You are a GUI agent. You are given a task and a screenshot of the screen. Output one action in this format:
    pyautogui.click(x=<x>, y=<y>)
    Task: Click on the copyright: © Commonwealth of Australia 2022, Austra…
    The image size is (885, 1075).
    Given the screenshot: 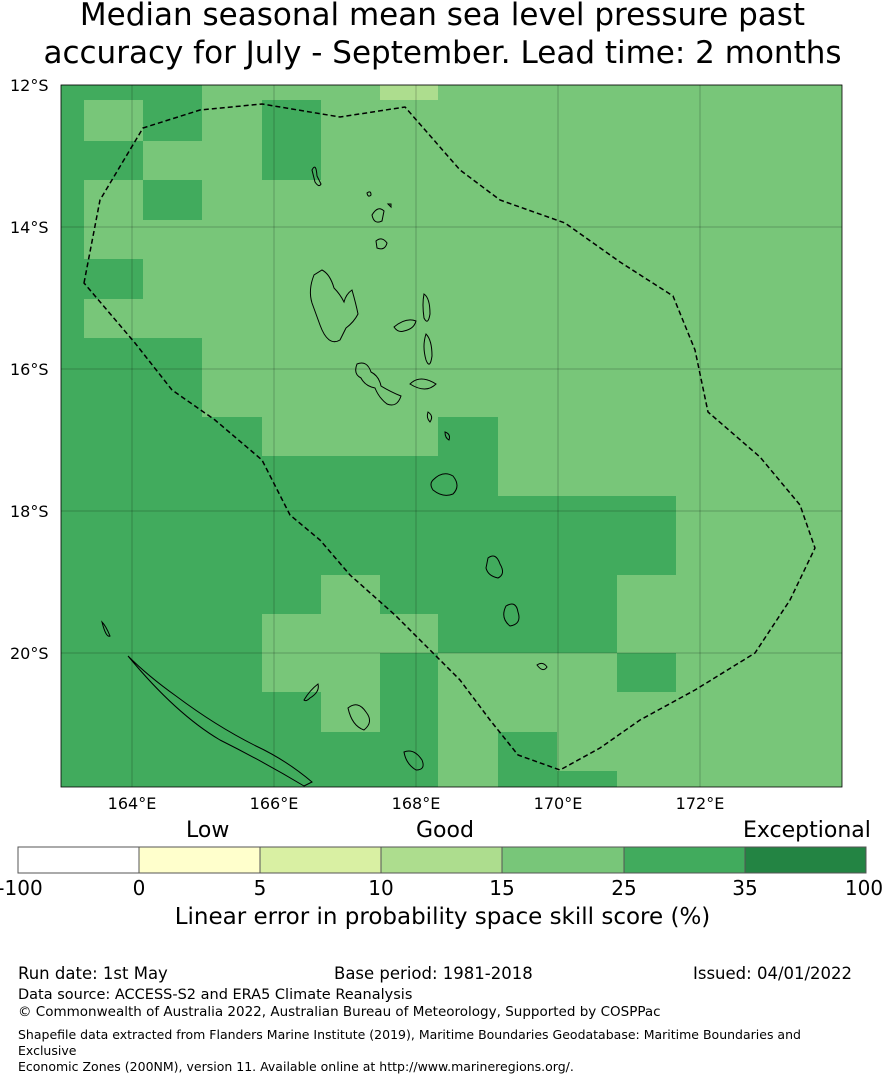 What is the action you would take?
    pyautogui.click(x=339, y=1012)
    